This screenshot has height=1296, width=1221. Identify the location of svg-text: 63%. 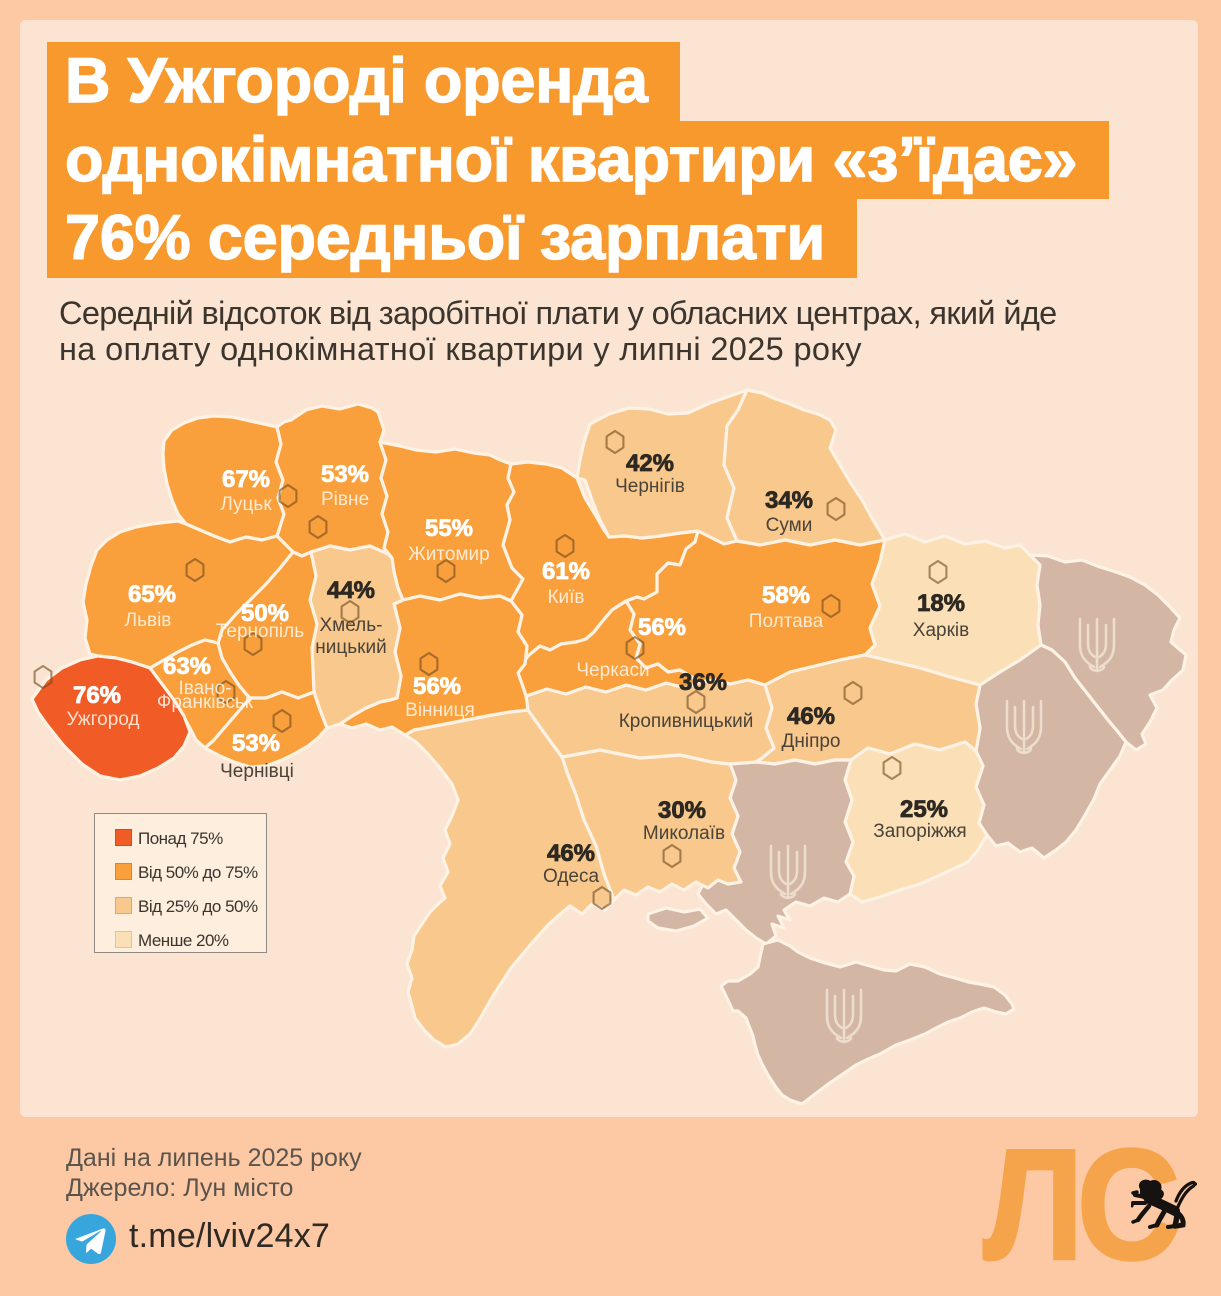
(187, 666).